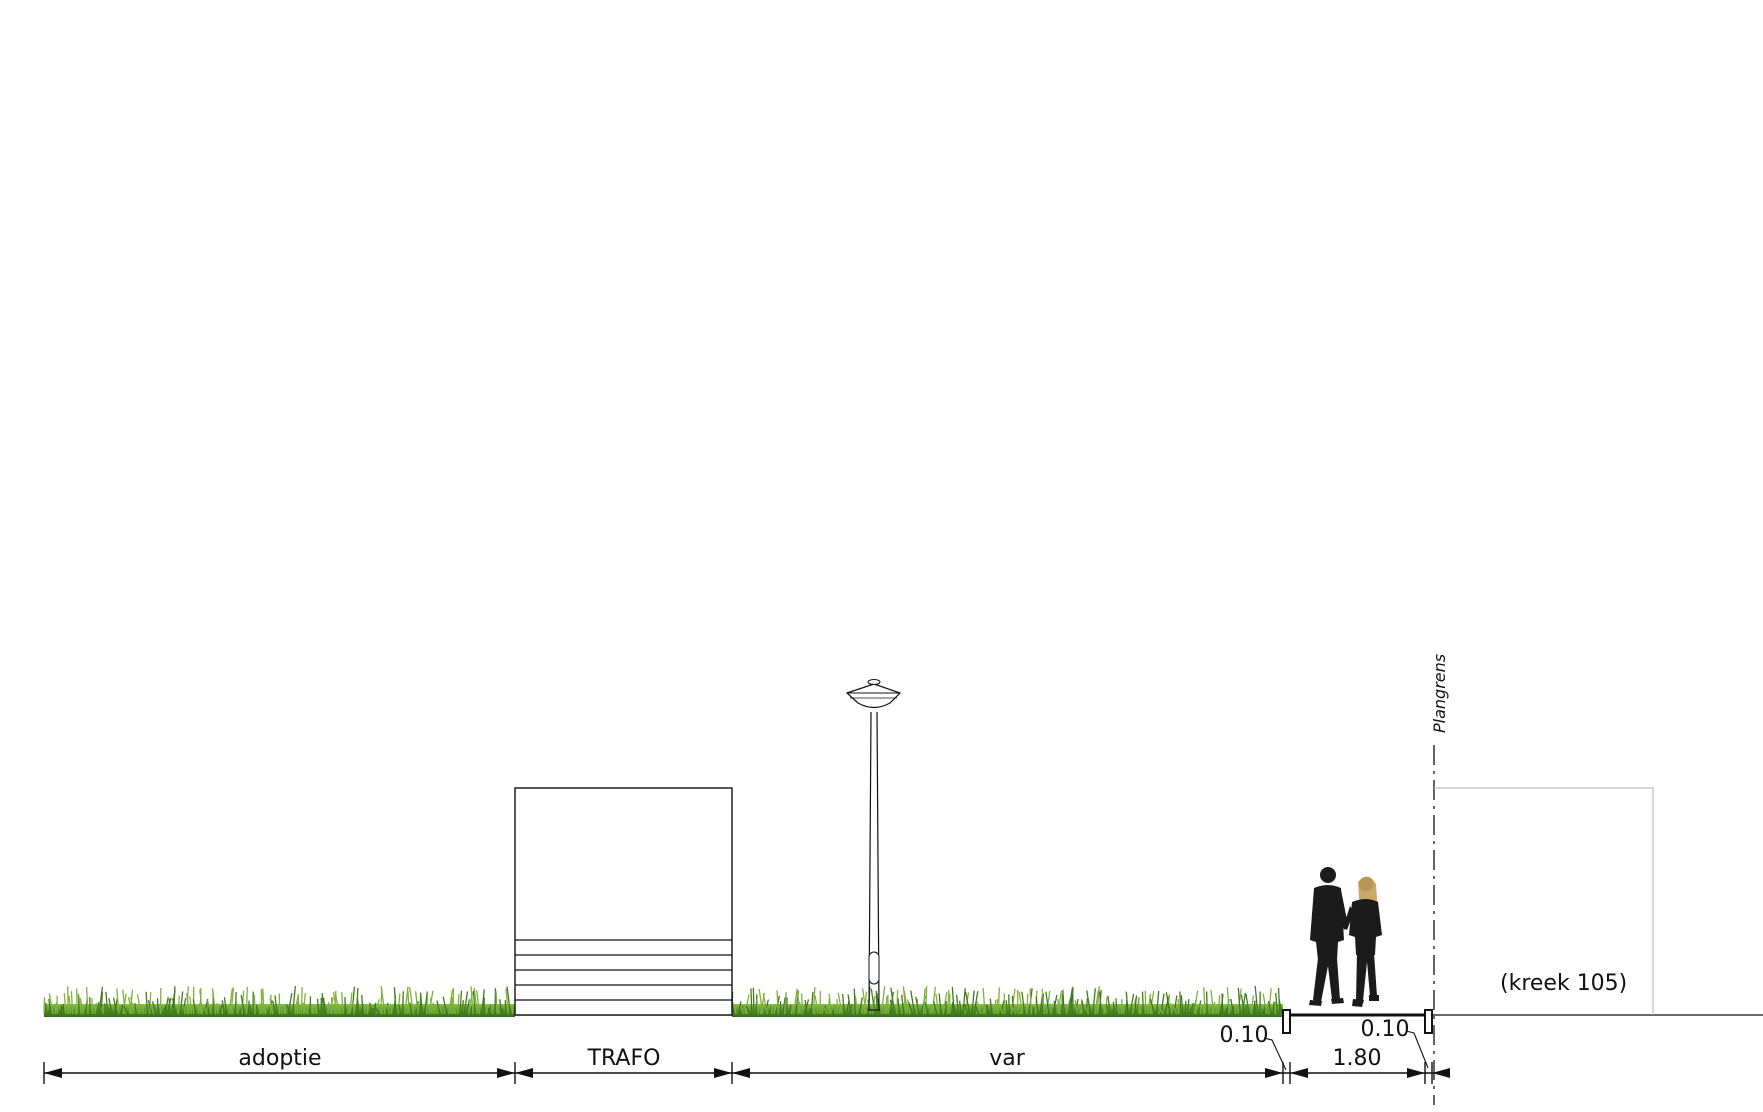 The width and height of the screenshot is (1763, 1112). What do you see at coordinates (1286, 1021) in the screenshot?
I see `curb-left-block` at bounding box center [1286, 1021].